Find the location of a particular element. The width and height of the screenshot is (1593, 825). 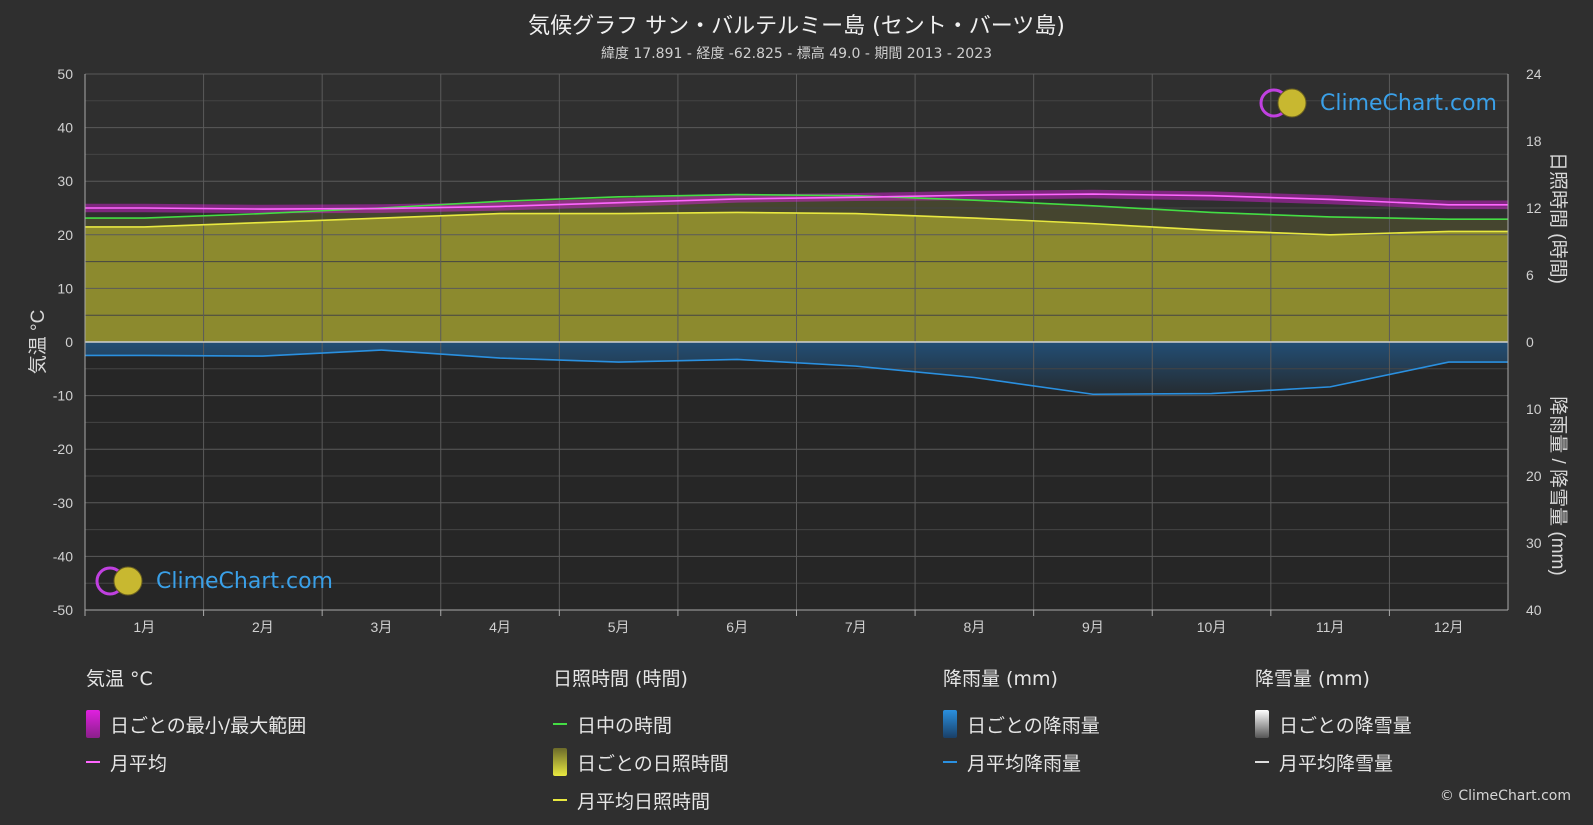

right-top-tick-label: 0 is located at coordinates (1530, 342).